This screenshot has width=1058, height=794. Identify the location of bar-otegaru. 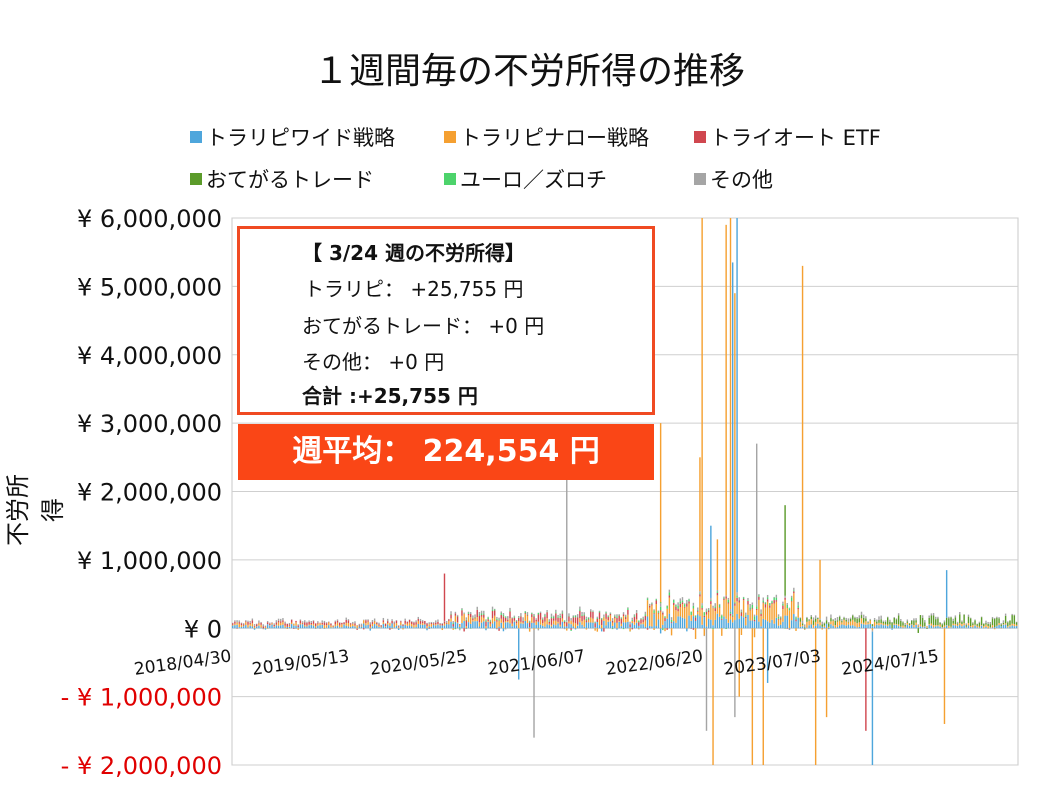
(813, 622).